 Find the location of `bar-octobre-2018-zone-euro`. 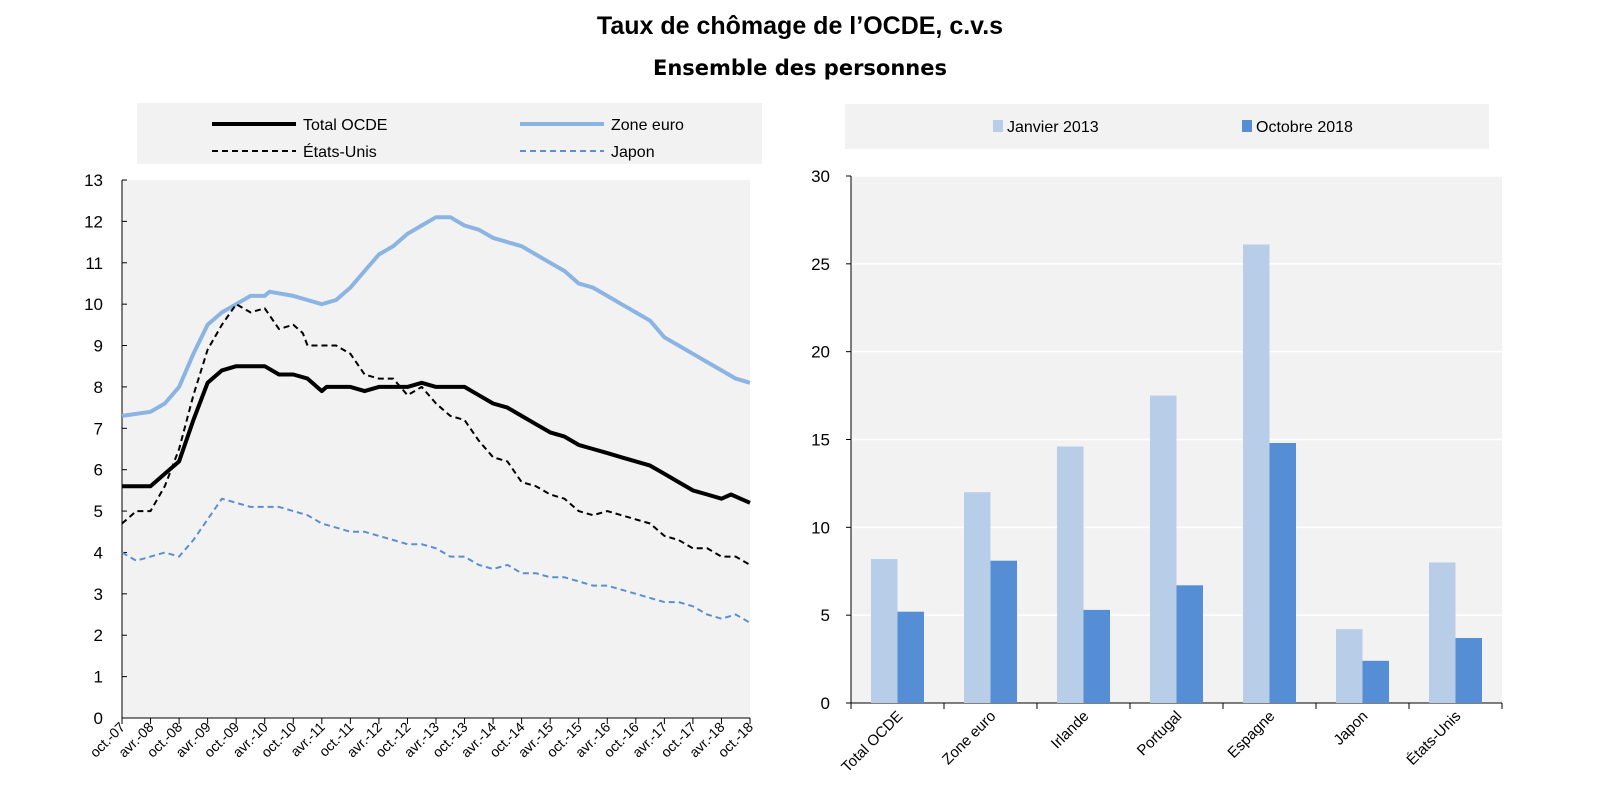

bar-octobre-2018-zone-euro is located at coordinates (1003, 631).